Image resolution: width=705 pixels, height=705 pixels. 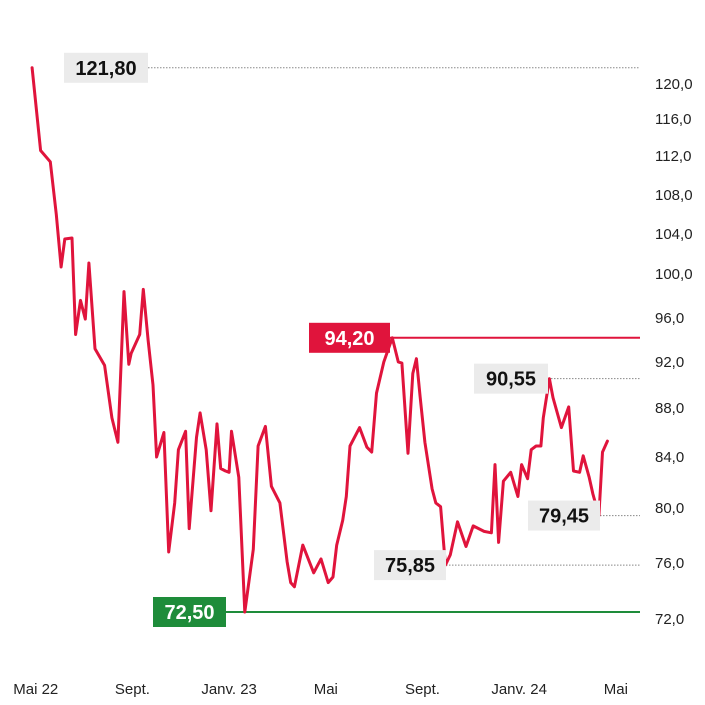 I want to click on value-annotation: 121,80, so click(x=106, y=67).